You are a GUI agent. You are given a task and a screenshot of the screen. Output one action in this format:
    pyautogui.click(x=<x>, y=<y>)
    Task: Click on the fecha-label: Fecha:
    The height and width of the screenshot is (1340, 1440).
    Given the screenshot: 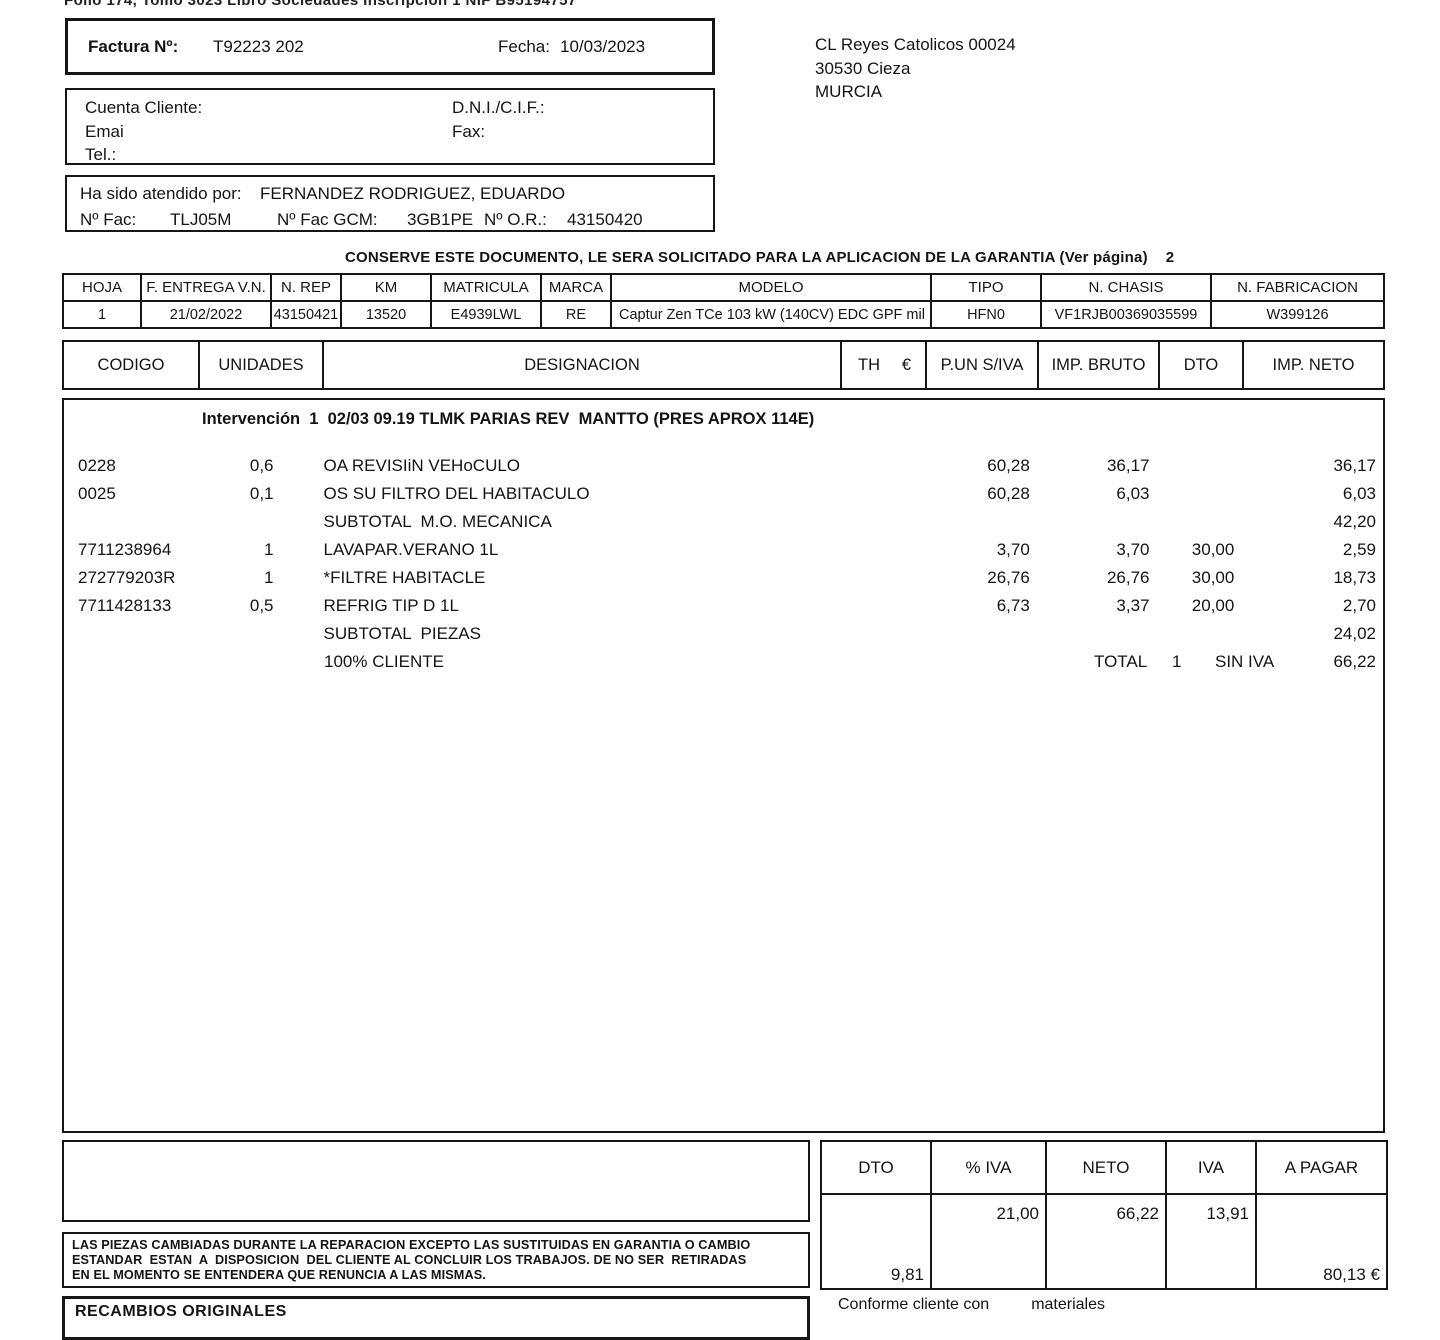 What is the action you would take?
    pyautogui.click(x=524, y=46)
    